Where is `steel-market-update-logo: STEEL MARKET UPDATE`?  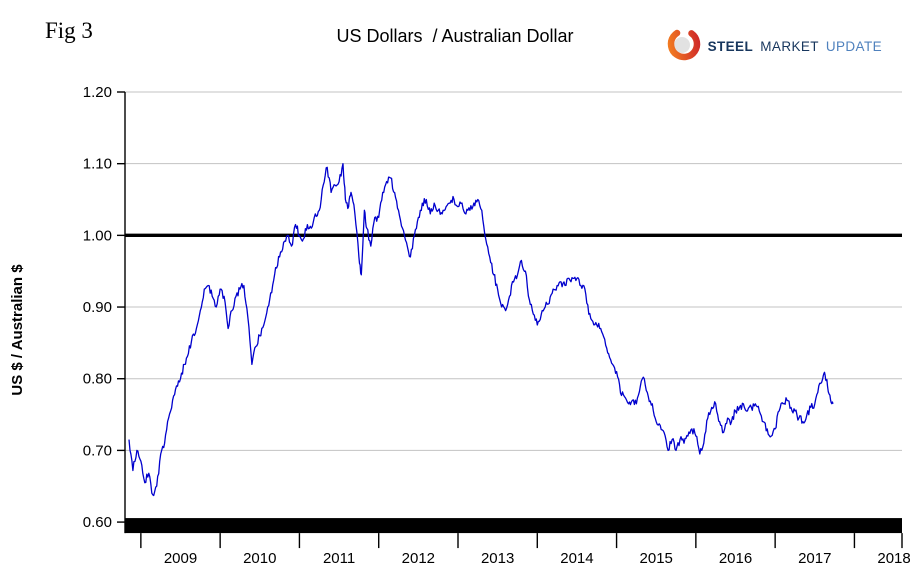
steel-market-update-logo: STEEL MARKET UPDATE is located at coordinates (774, 46).